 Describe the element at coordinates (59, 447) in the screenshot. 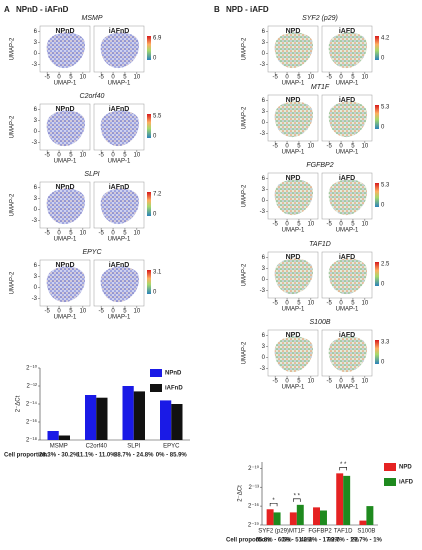

I see `x-tick-label: MSMP` at that location.